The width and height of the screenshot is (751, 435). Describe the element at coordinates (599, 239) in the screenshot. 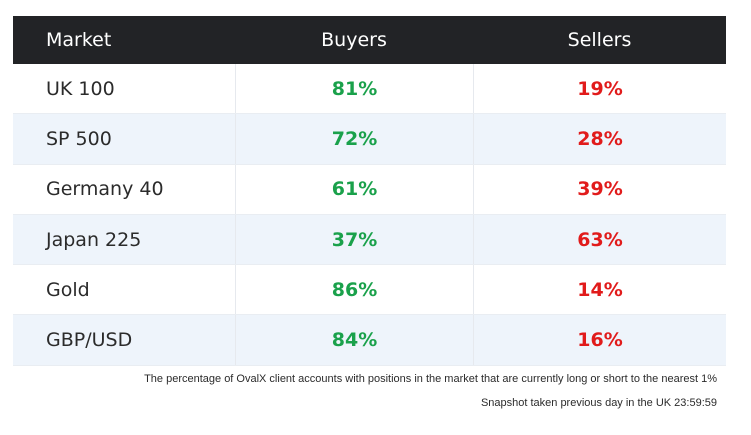

I see `sellers-percent: 63%` at that location.